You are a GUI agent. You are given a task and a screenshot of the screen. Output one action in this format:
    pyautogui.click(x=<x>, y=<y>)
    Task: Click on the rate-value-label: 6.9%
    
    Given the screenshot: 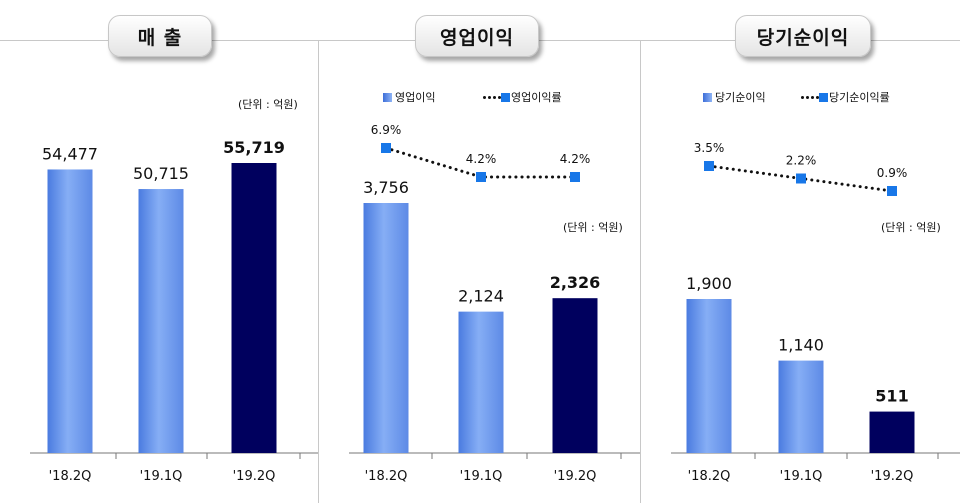 What is the action you would take?
    pyautogui.click(x=386, y=130)
    